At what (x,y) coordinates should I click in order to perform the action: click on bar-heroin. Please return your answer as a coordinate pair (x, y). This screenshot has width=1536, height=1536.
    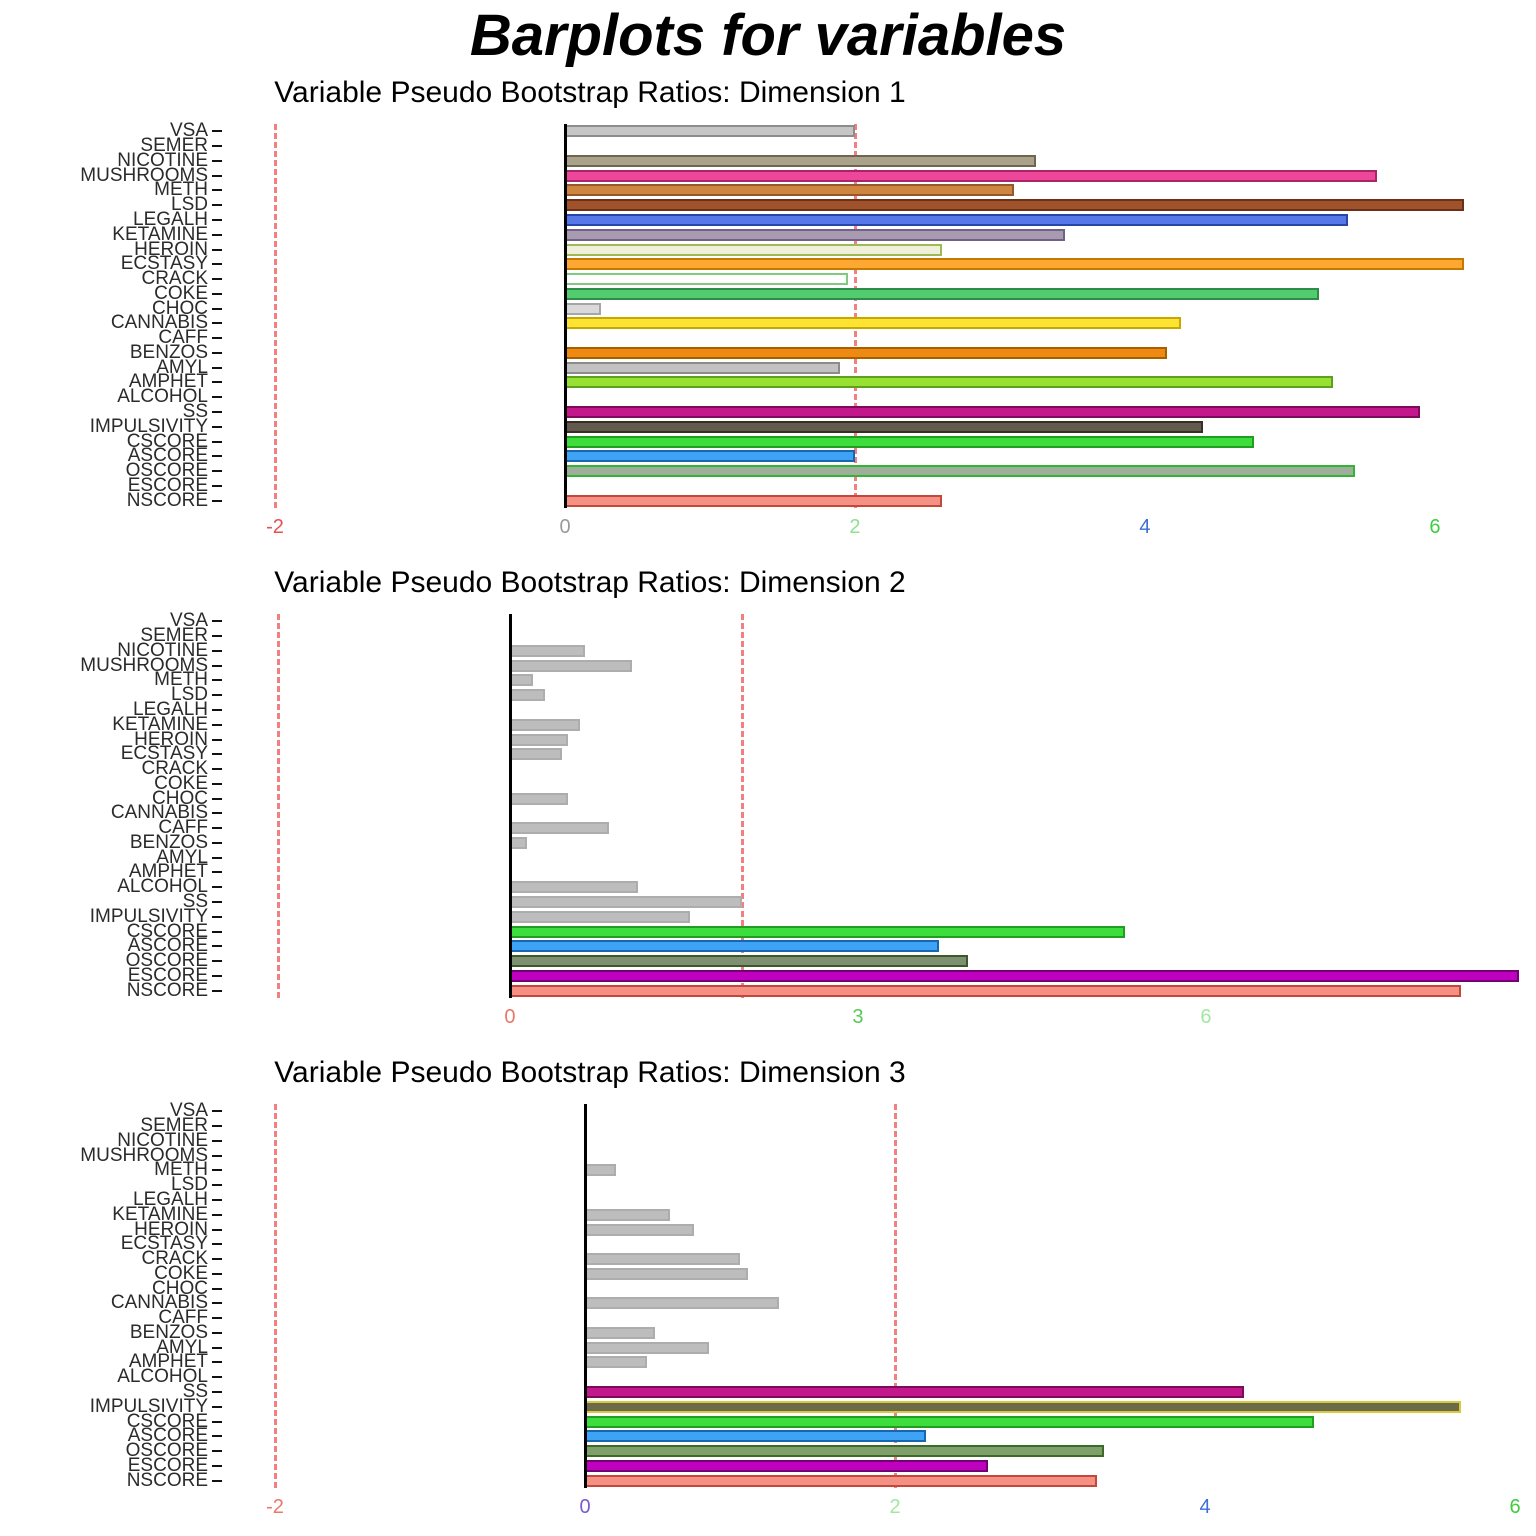
    Looking at the image, I should click on (753, 249).